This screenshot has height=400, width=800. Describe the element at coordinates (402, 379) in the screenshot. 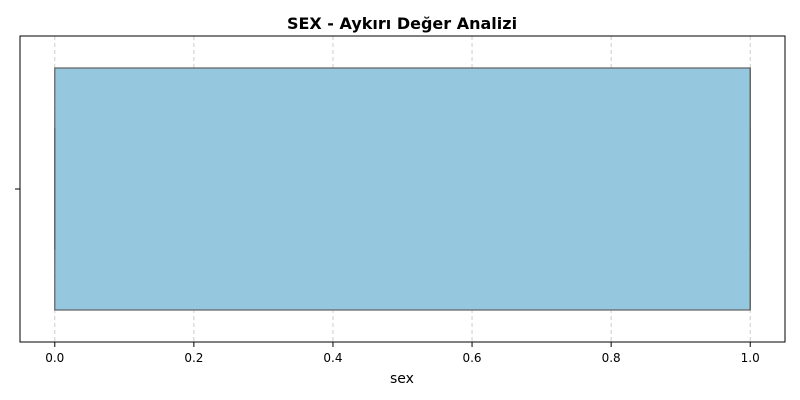

I see `x-axis-label: sex` at that location.